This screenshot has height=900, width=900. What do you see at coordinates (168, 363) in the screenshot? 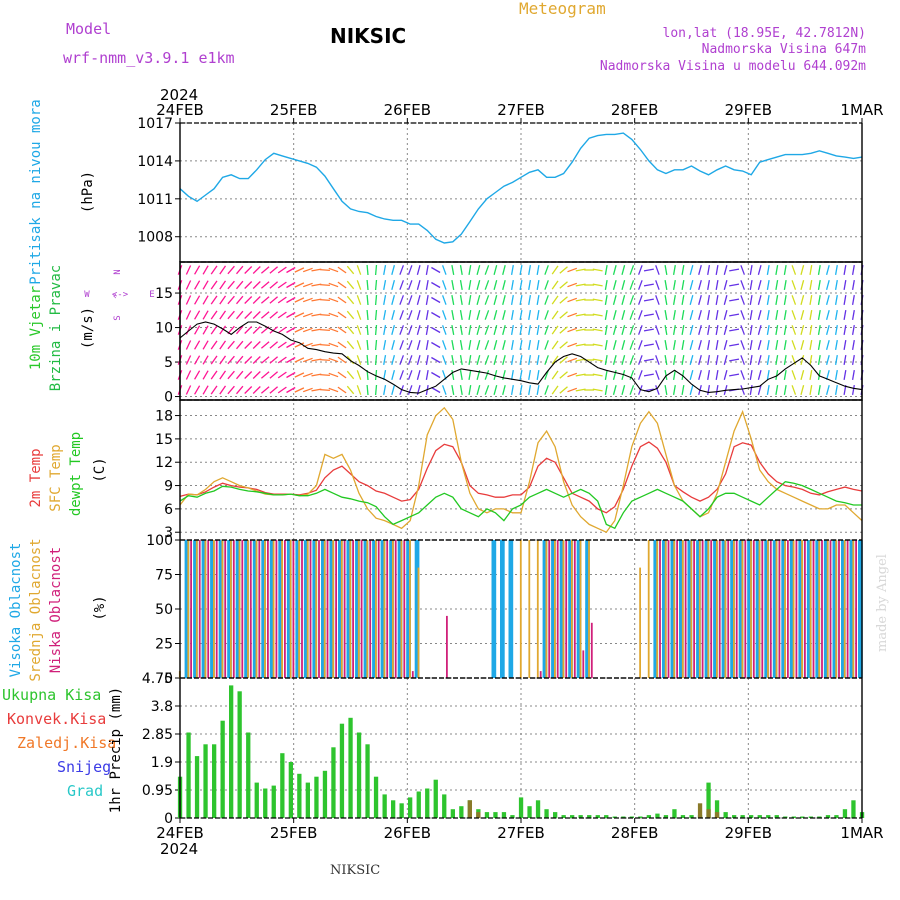
I see `y-tick-label: 5` at bounding box center [168, 363].